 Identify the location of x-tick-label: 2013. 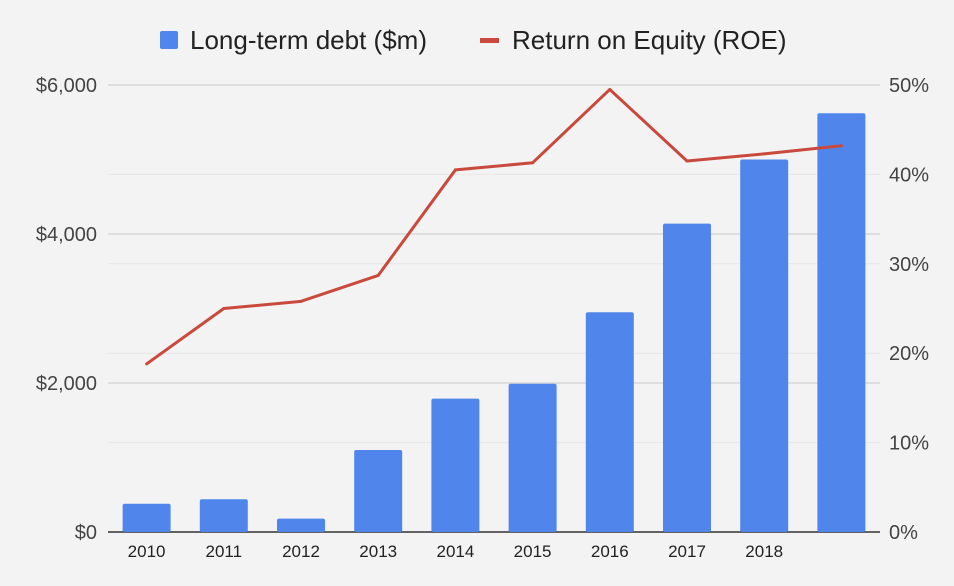
(378, 551).